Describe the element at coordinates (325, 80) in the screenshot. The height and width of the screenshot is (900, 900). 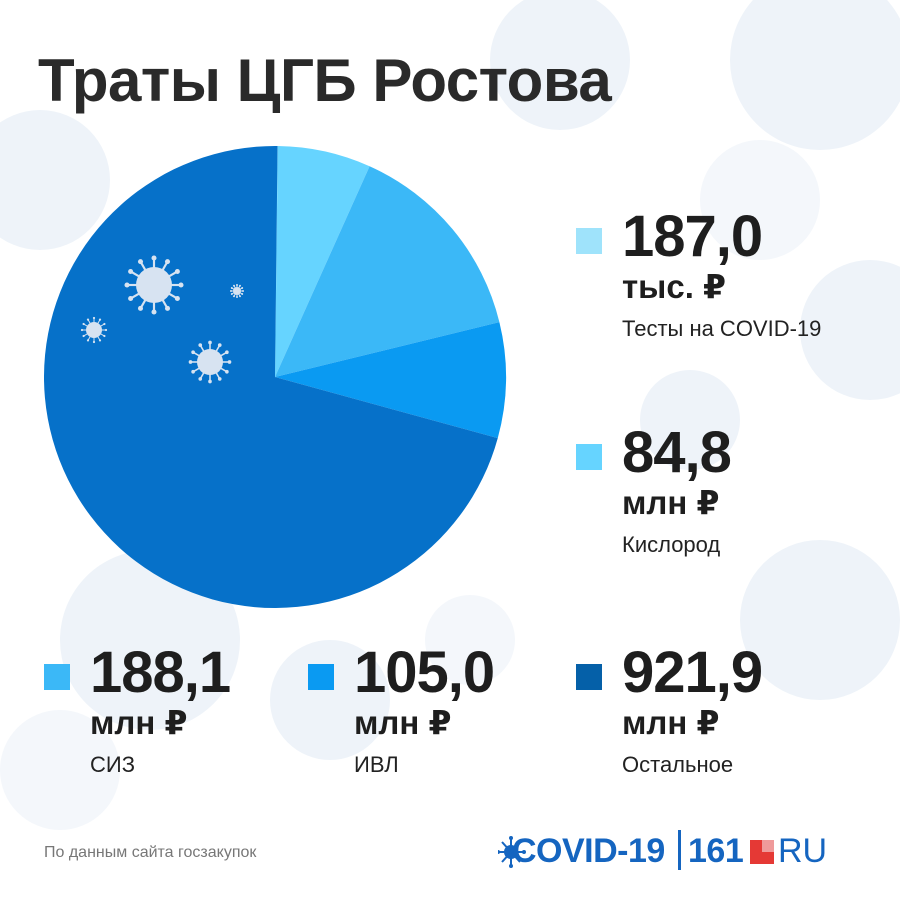
I see `page-title: Траты ЦГБ Ростова` at that location.